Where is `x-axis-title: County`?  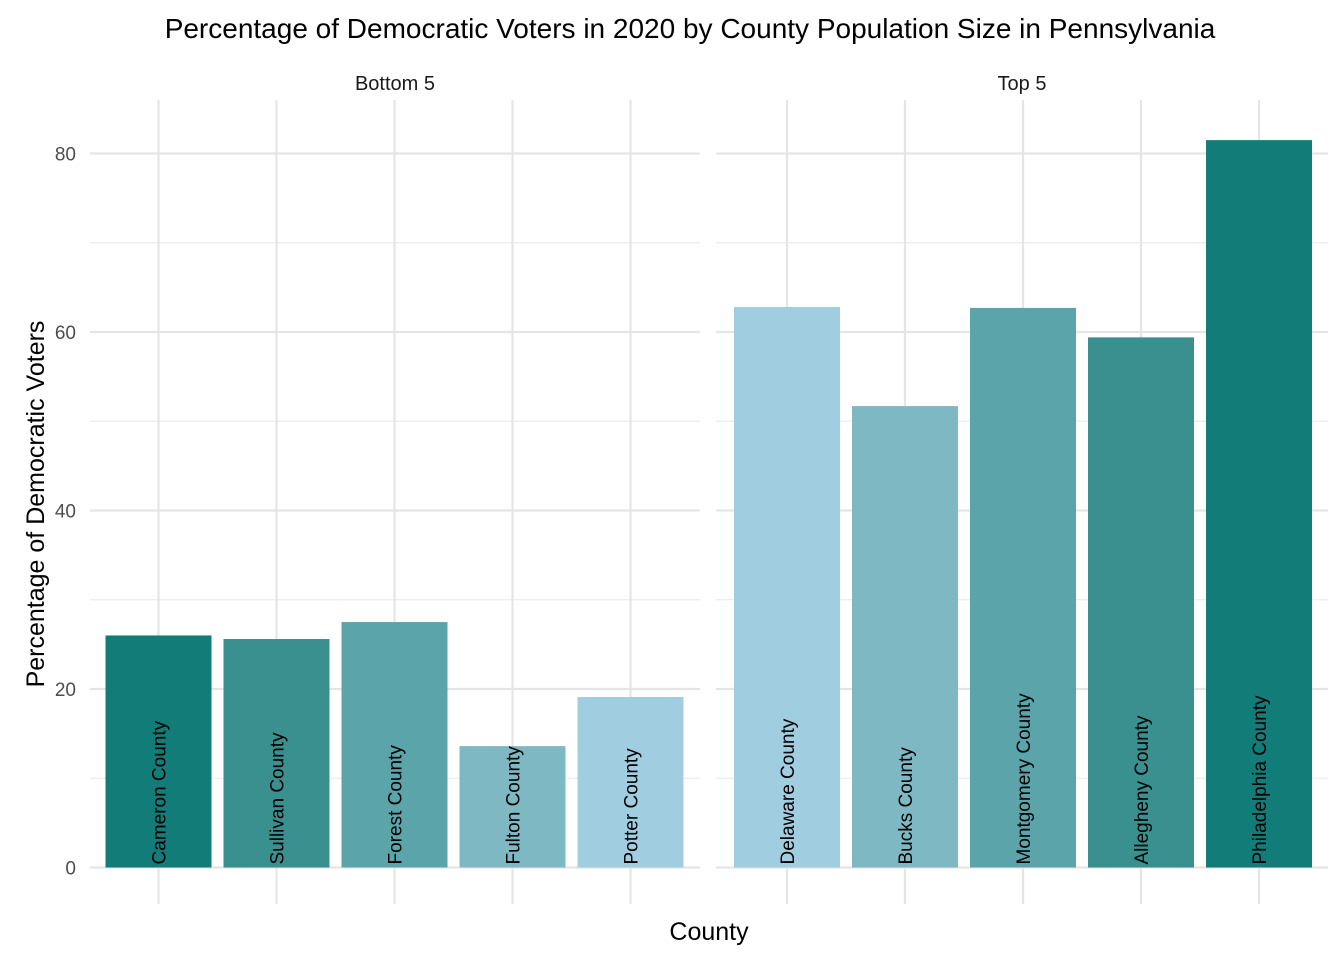
x-axis-title: County is located at coordinates (709, 932).